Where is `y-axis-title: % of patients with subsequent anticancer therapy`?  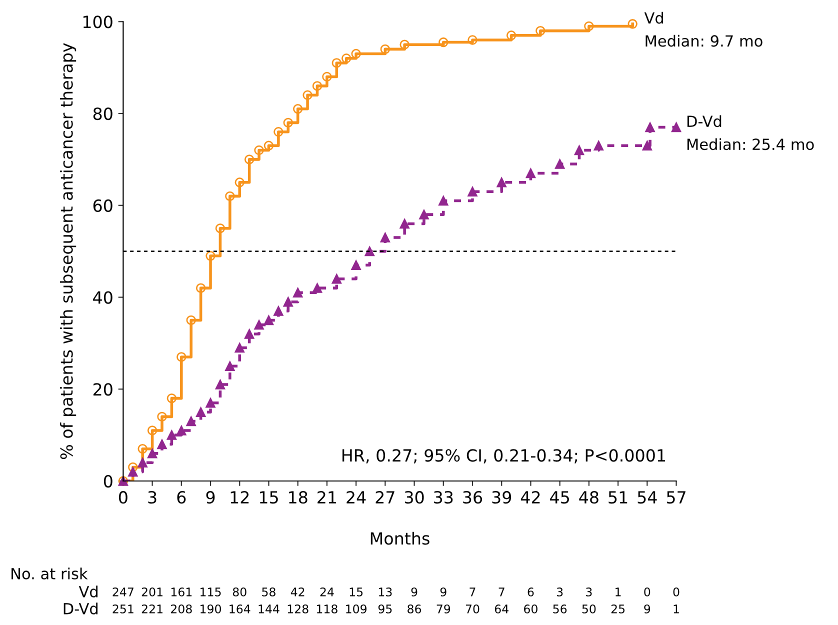
y-axis-title: % of patients with subsequent anticancer therapy is located at coordinates (68, 251).